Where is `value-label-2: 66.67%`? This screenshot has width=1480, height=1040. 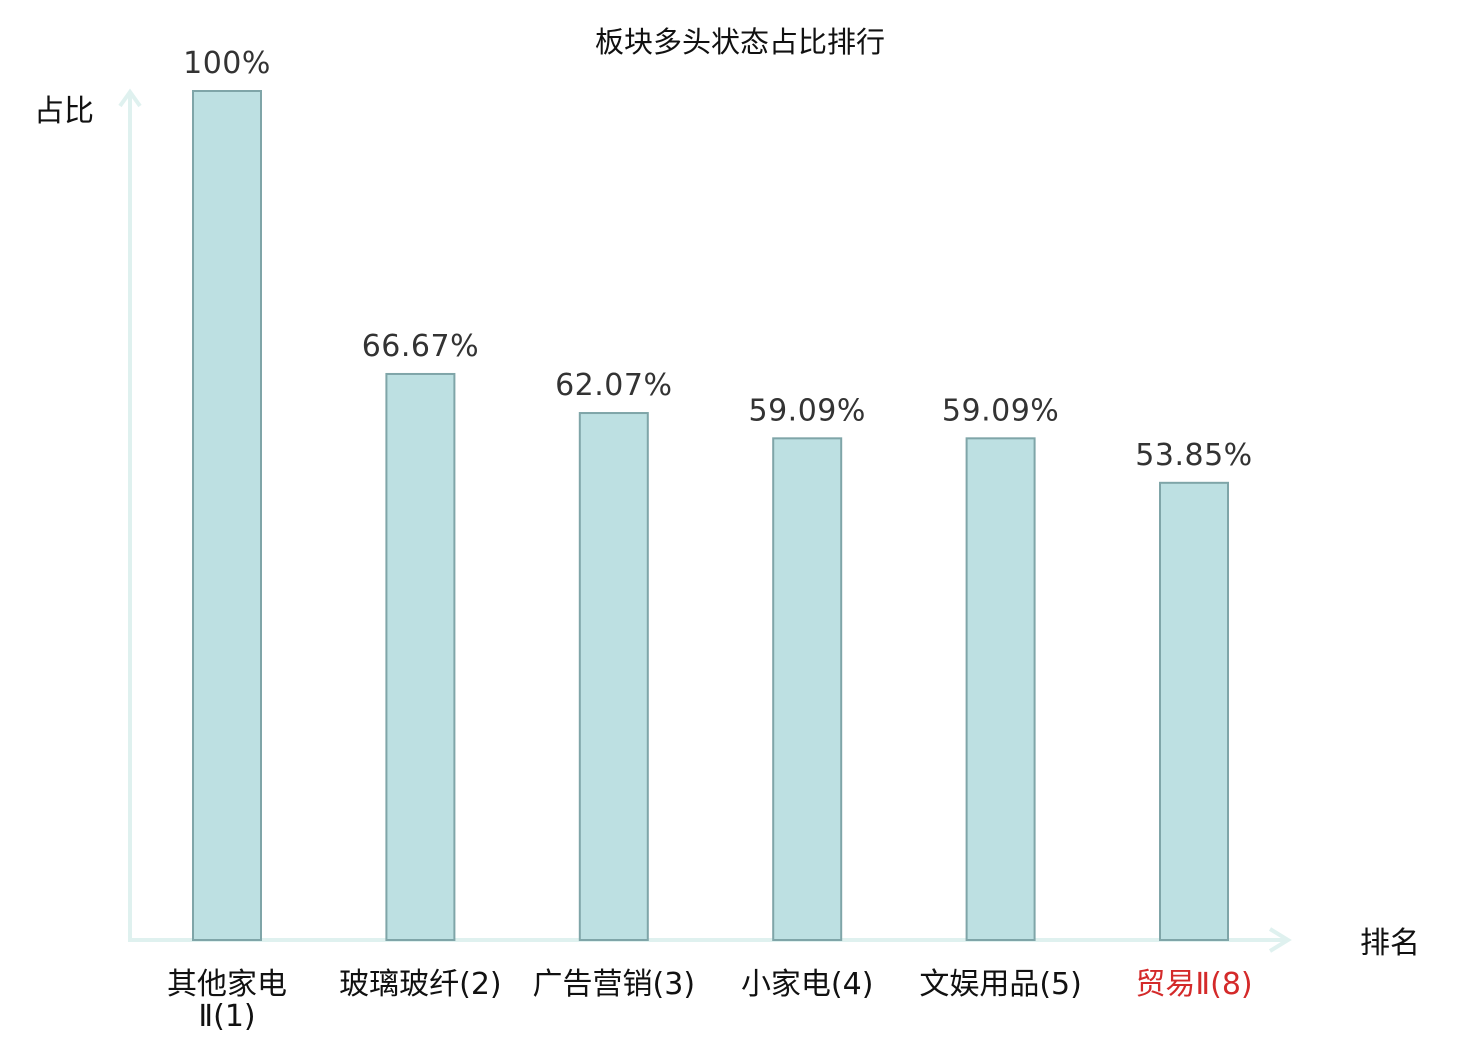 value-label-2: 66.67% is located at coordinates (420, 346).